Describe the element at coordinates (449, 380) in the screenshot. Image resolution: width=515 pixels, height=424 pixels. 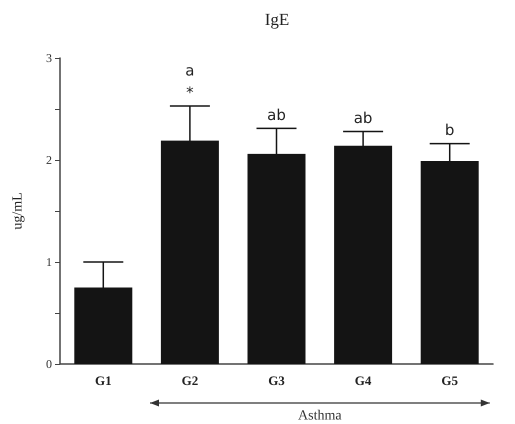
I see `x-tick-label: G5` at that location.